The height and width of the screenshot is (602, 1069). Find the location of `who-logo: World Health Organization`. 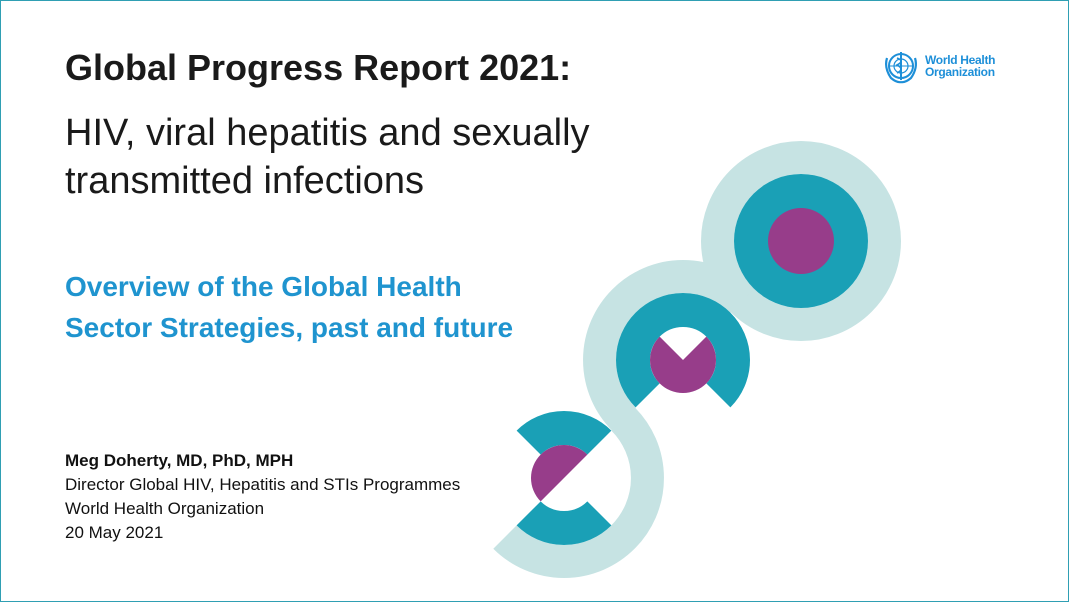

who-logo: World Health Organization is located at coordinates (938, 66).